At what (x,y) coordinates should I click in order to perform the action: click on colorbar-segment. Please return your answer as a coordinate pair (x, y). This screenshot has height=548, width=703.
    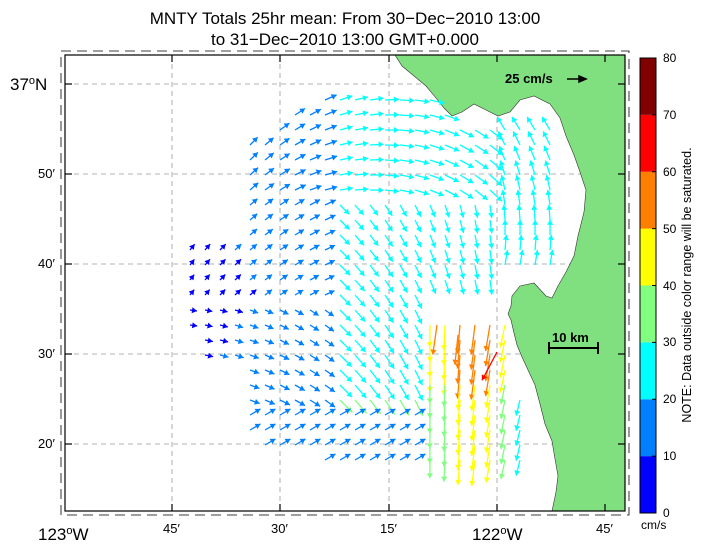
    Looking at the image, I should click on (648, 314).